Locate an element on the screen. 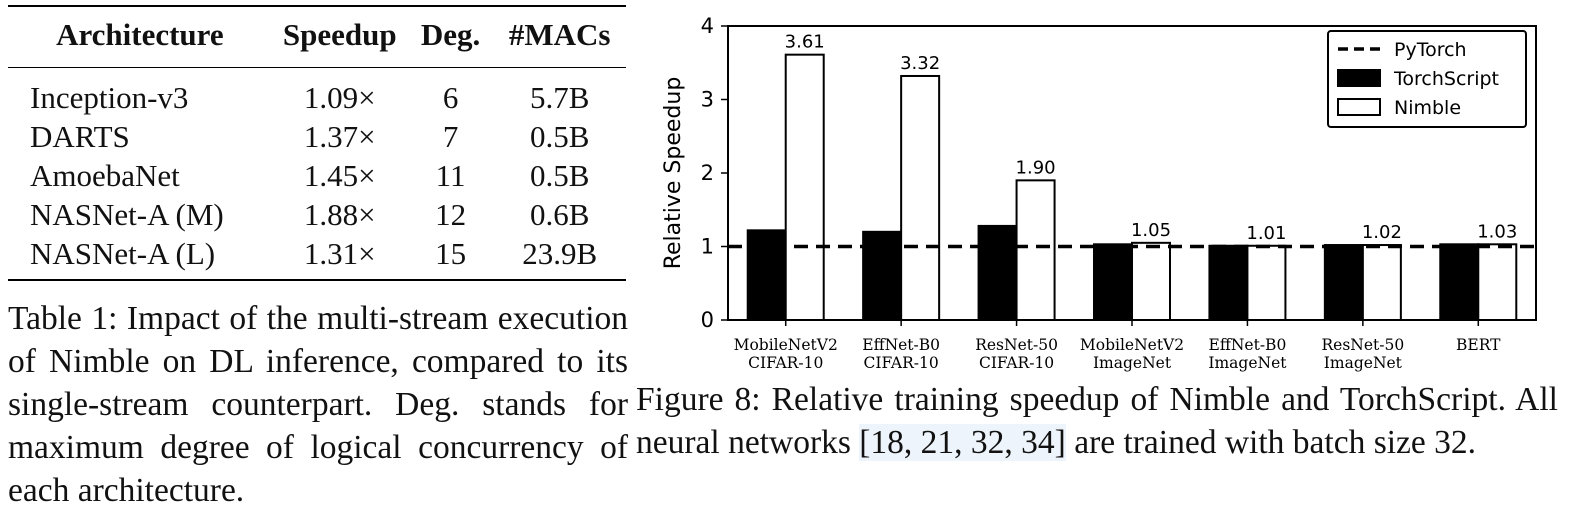 The height and width of the screenshot is (524, 1592). data-label-3: 1.05 is located at coordinates (1151, 230).